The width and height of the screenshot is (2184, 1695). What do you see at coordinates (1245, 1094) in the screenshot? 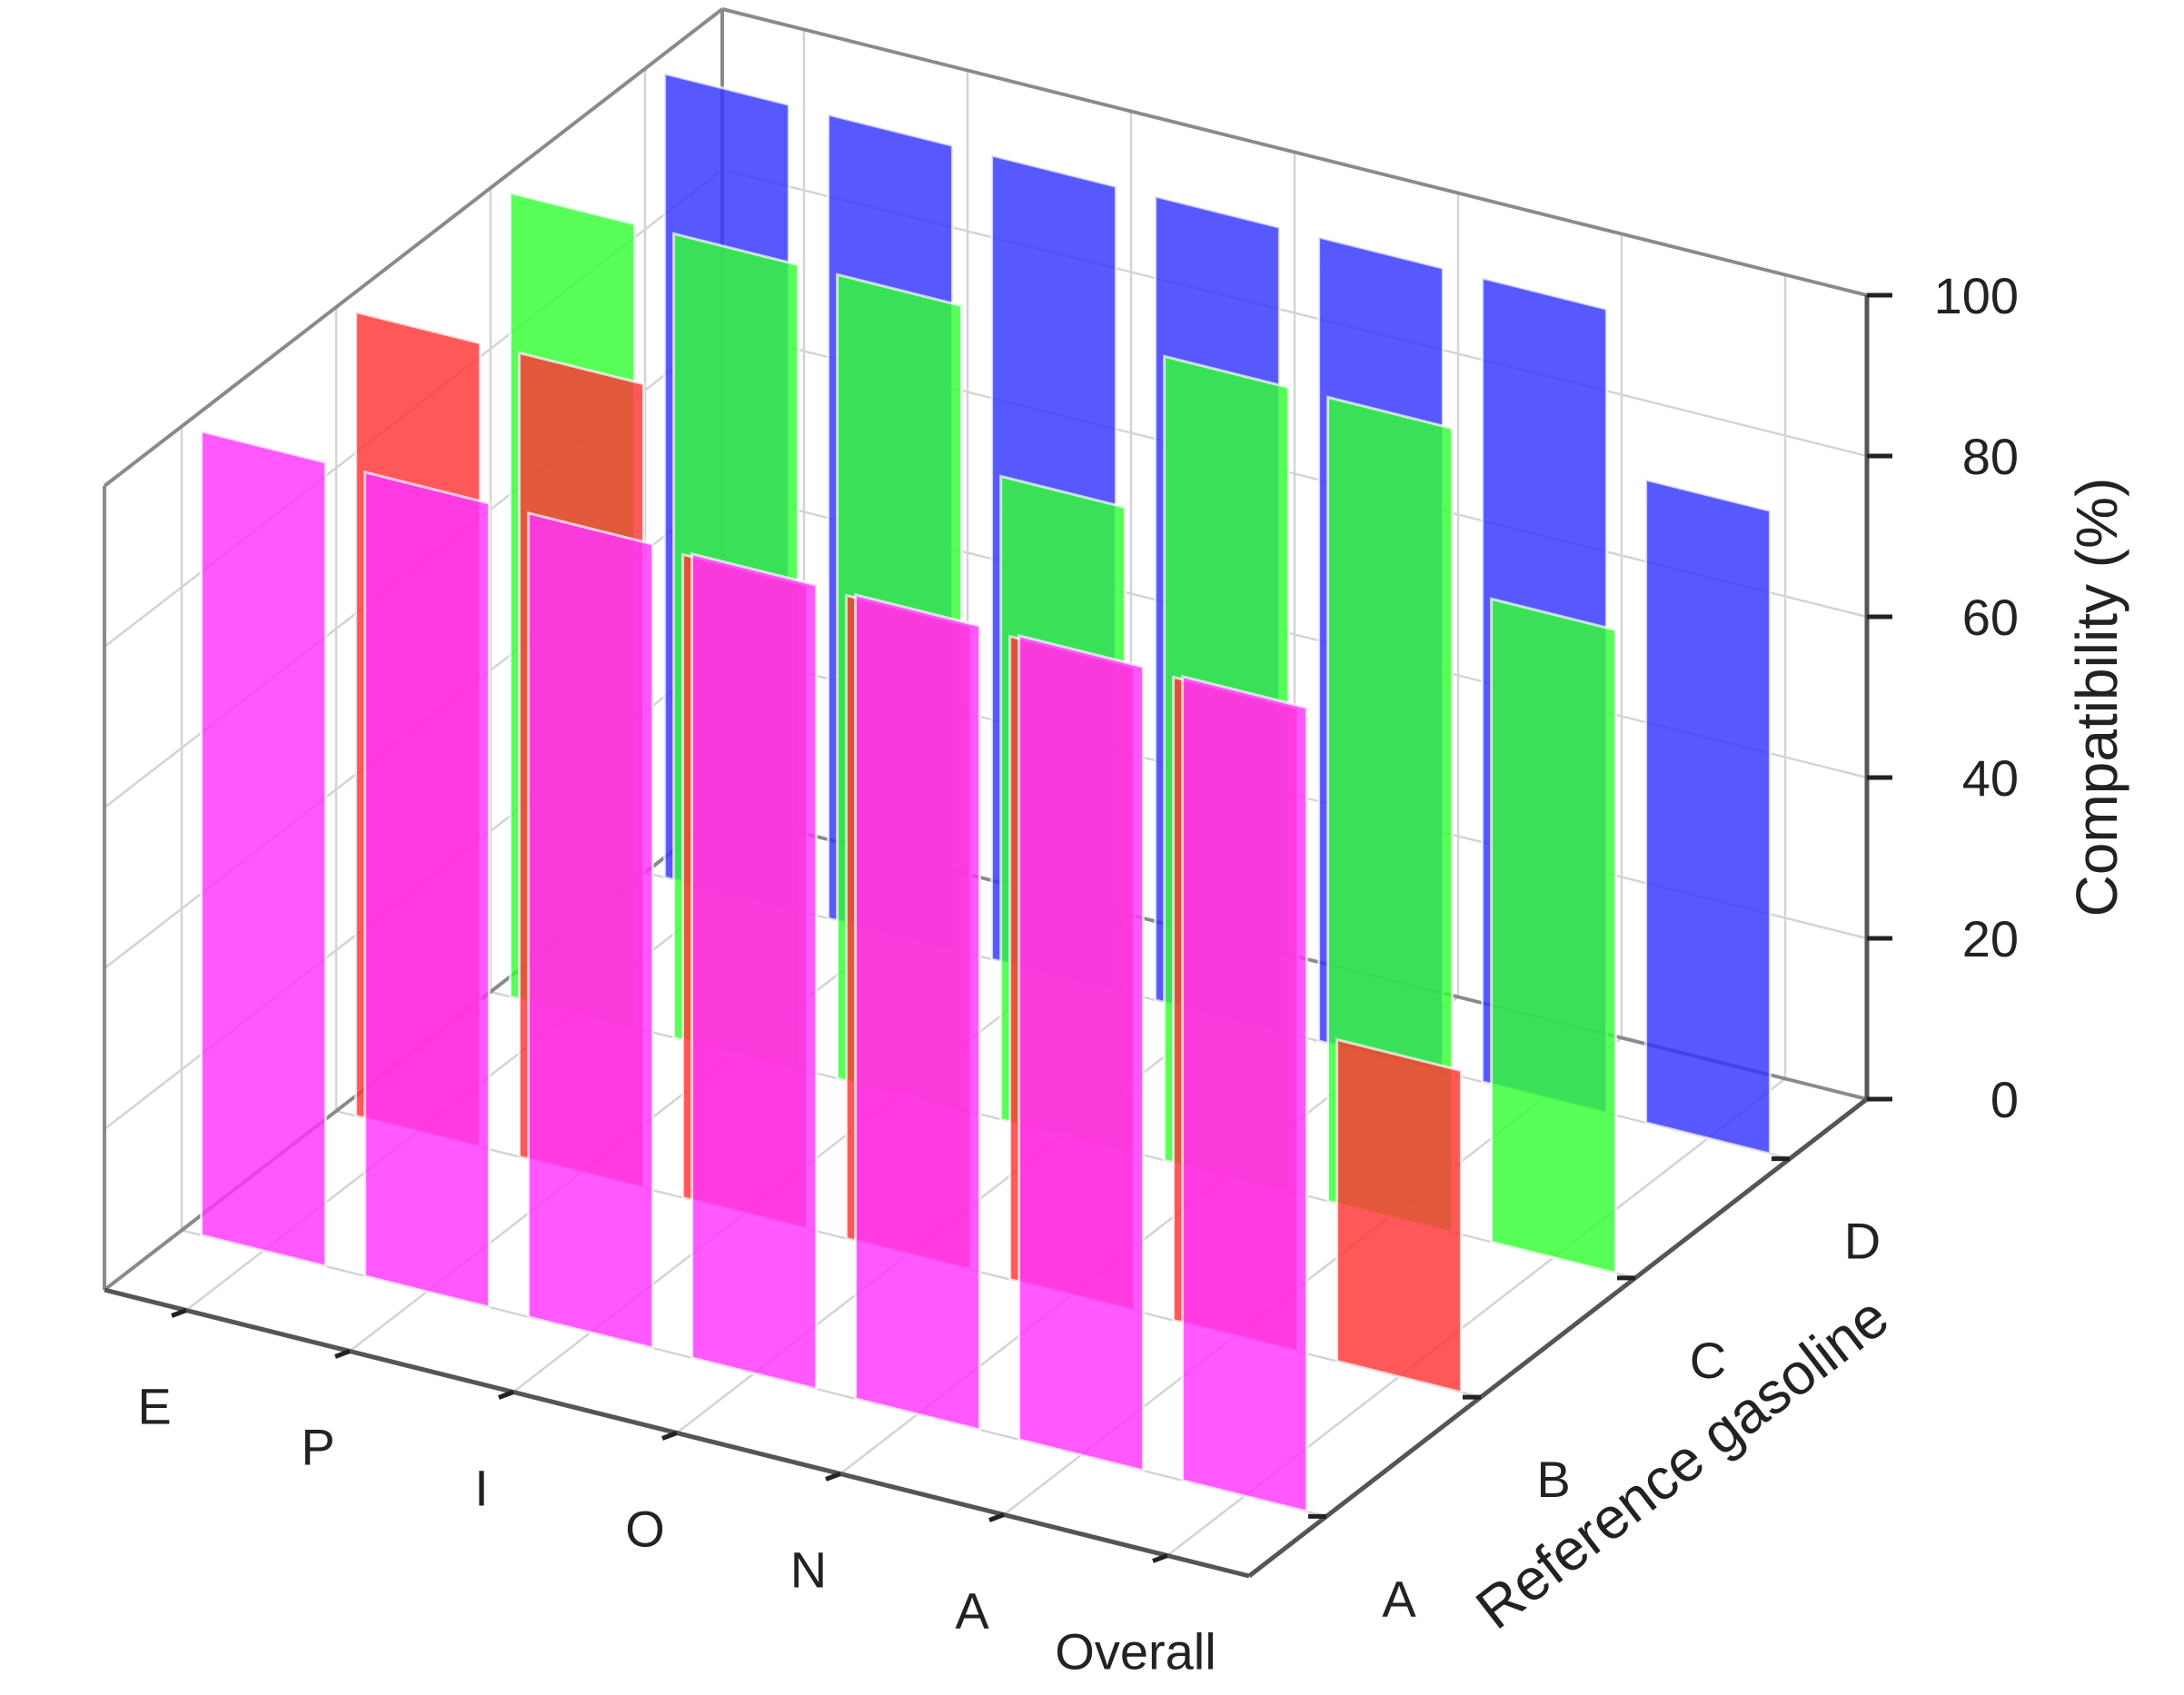
I see `bar-A-Overall` at bounding box center [1245, 1094].